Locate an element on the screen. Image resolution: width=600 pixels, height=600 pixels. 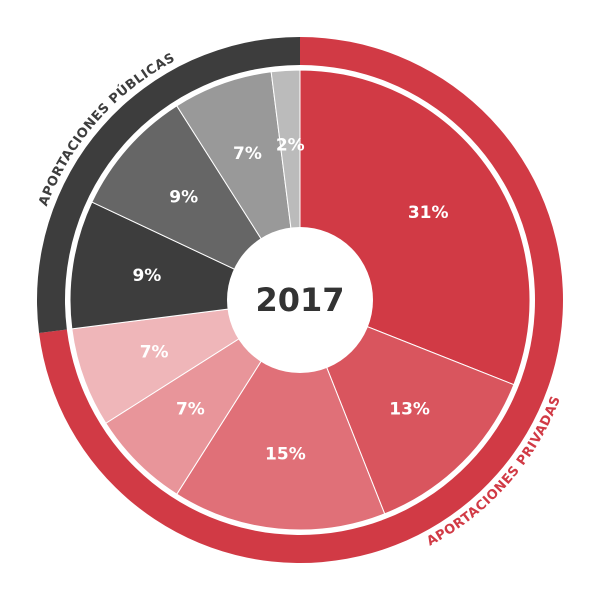
center-hole is located at coordinates (300, 300).